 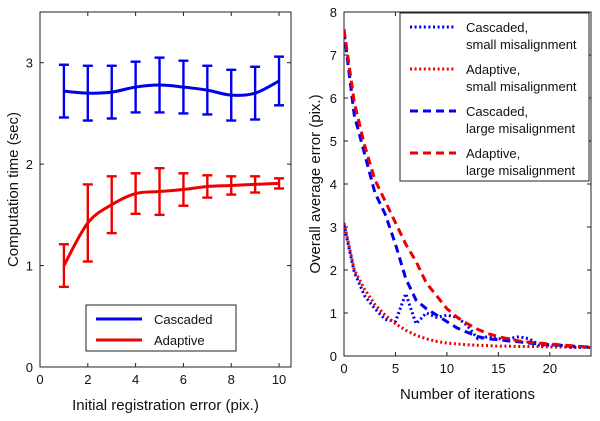 I want to click on legend-label: Cascaded, so click(x=183, y=319).